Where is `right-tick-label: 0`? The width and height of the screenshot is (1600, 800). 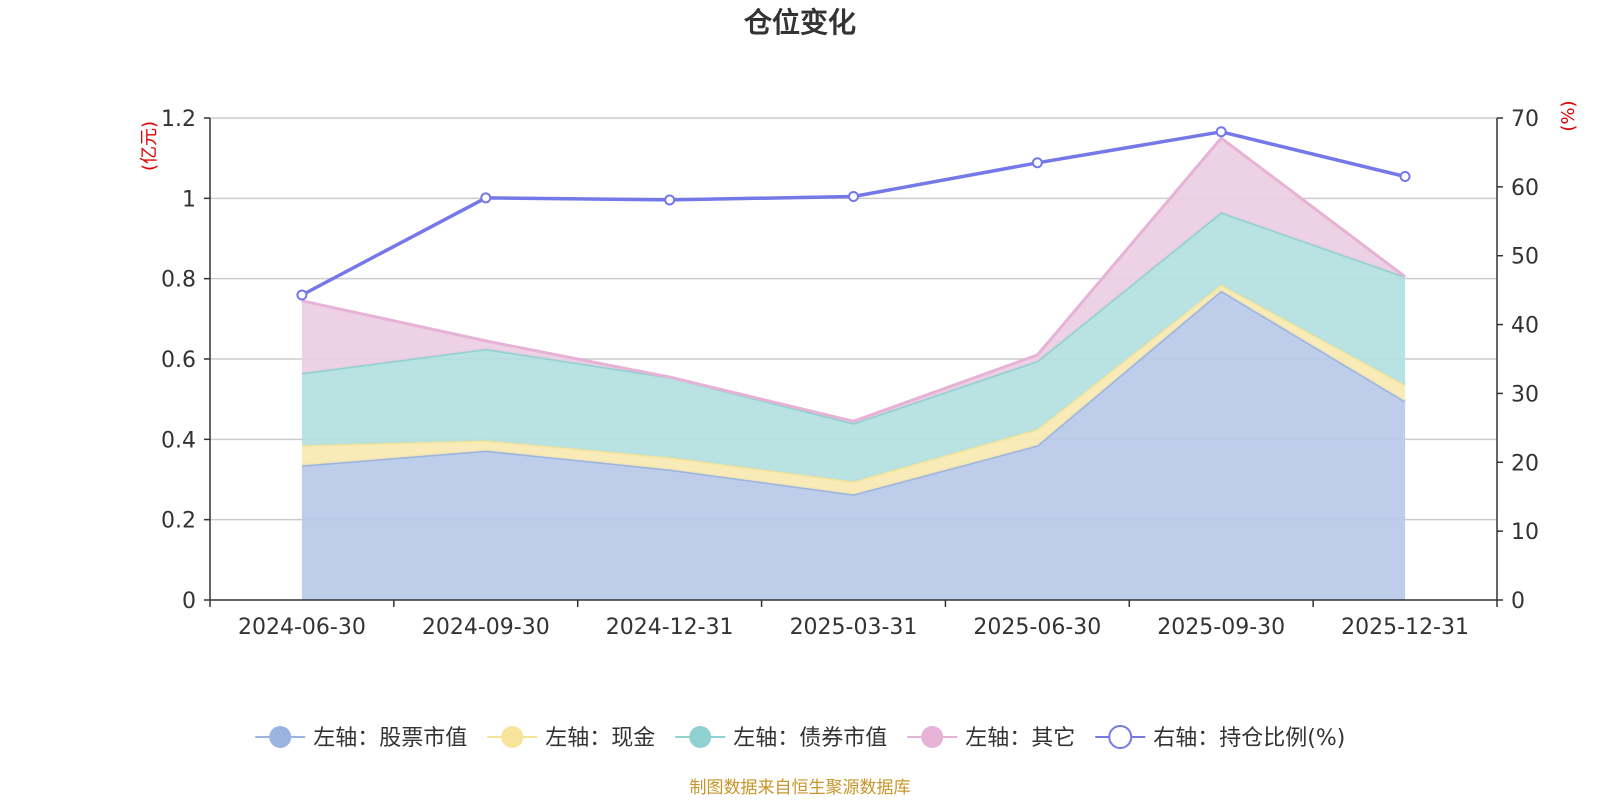
right-tick-label: 0 is located at coordinates (1518, 601).